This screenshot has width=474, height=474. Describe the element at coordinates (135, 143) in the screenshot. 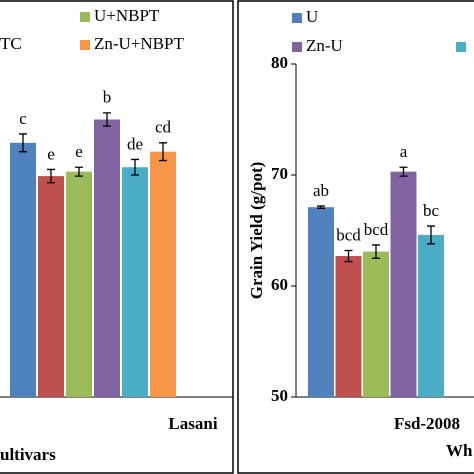

I see `significance-letter: de` at that location.